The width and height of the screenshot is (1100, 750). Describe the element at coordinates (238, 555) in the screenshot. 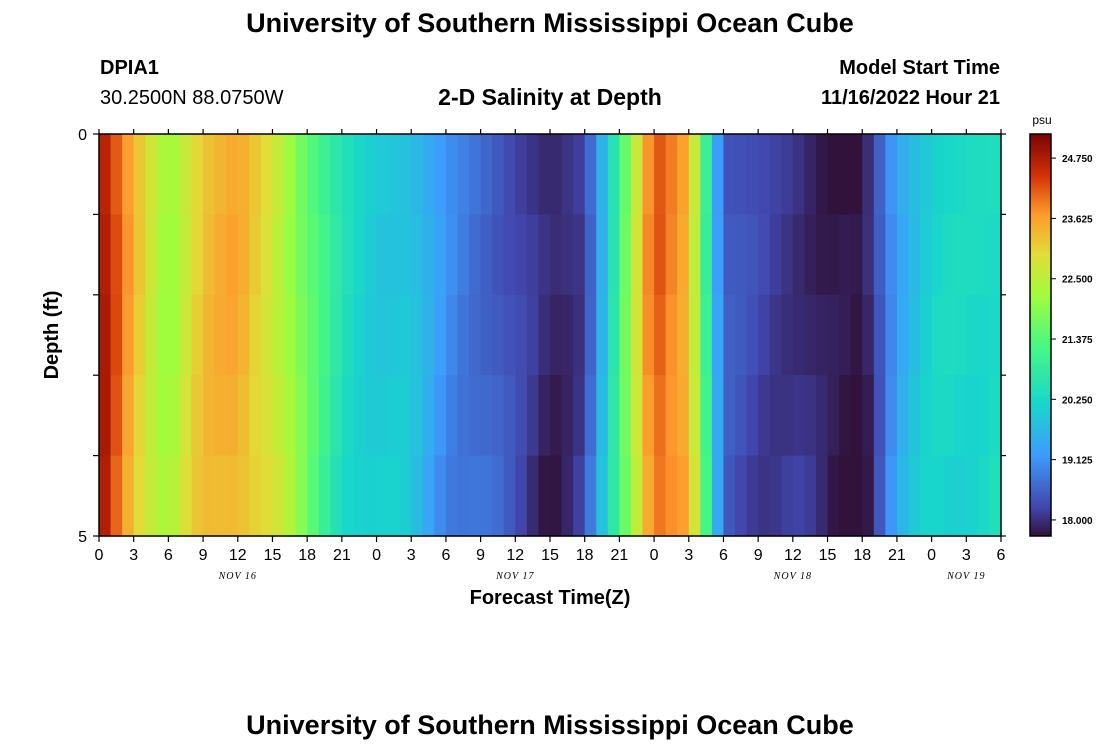

I see `x-tick-label: 12` at that location.